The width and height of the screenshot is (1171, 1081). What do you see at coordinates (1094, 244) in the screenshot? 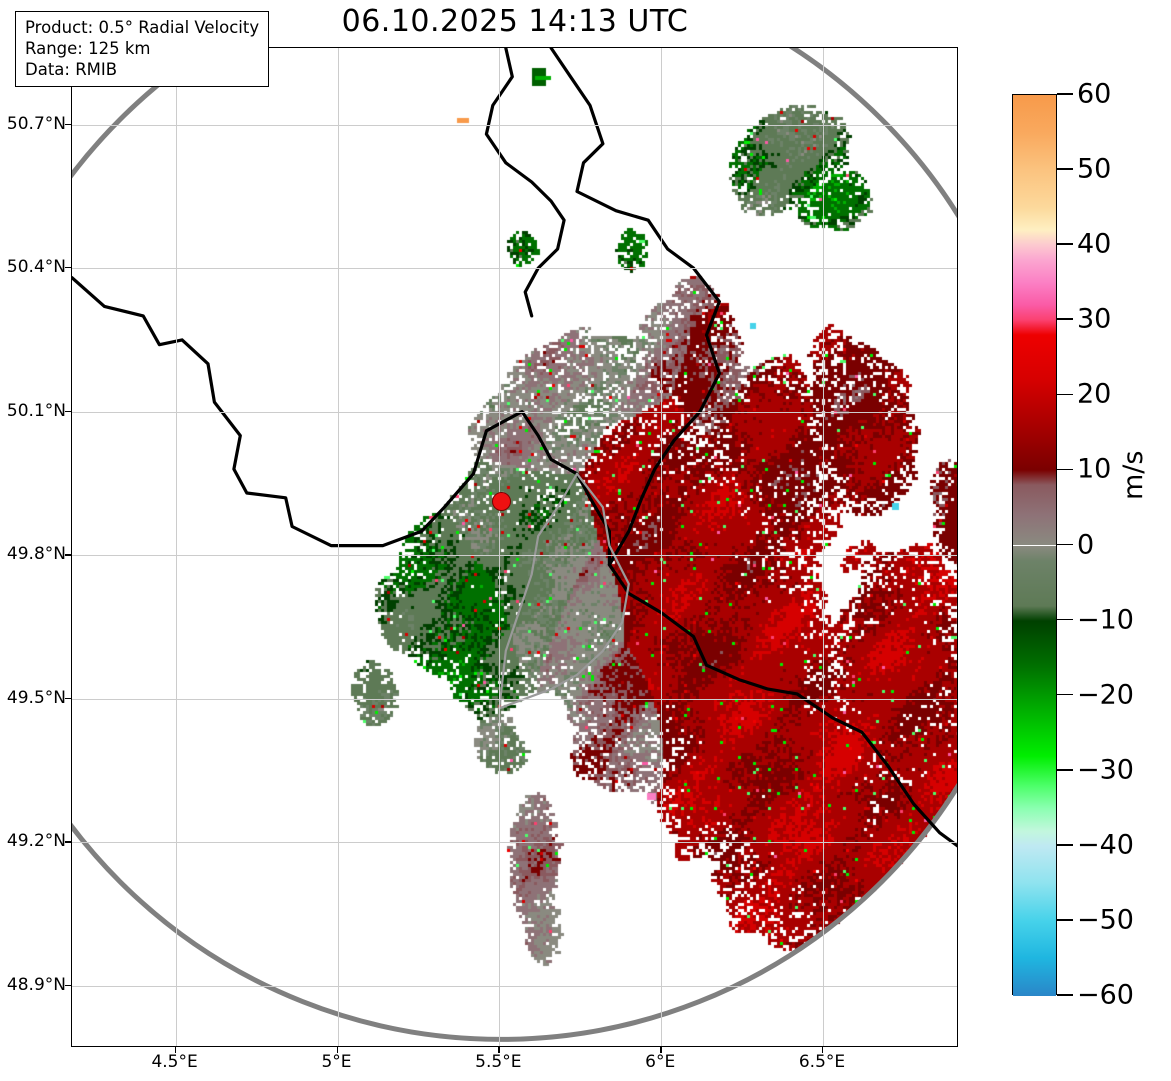
I see `colorbar-tick-label: 40` at bounding box center [1094, 244].